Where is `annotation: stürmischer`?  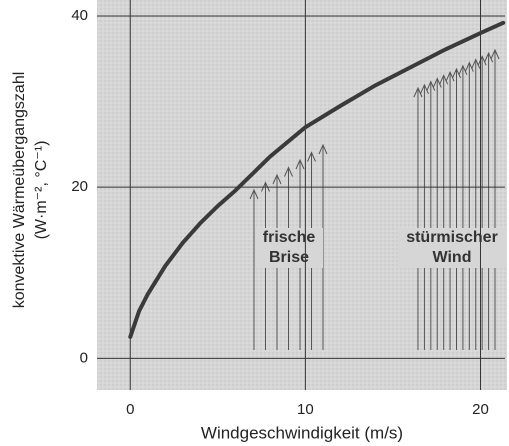 annotation: stürmischer is located at coordinates (452, 237).